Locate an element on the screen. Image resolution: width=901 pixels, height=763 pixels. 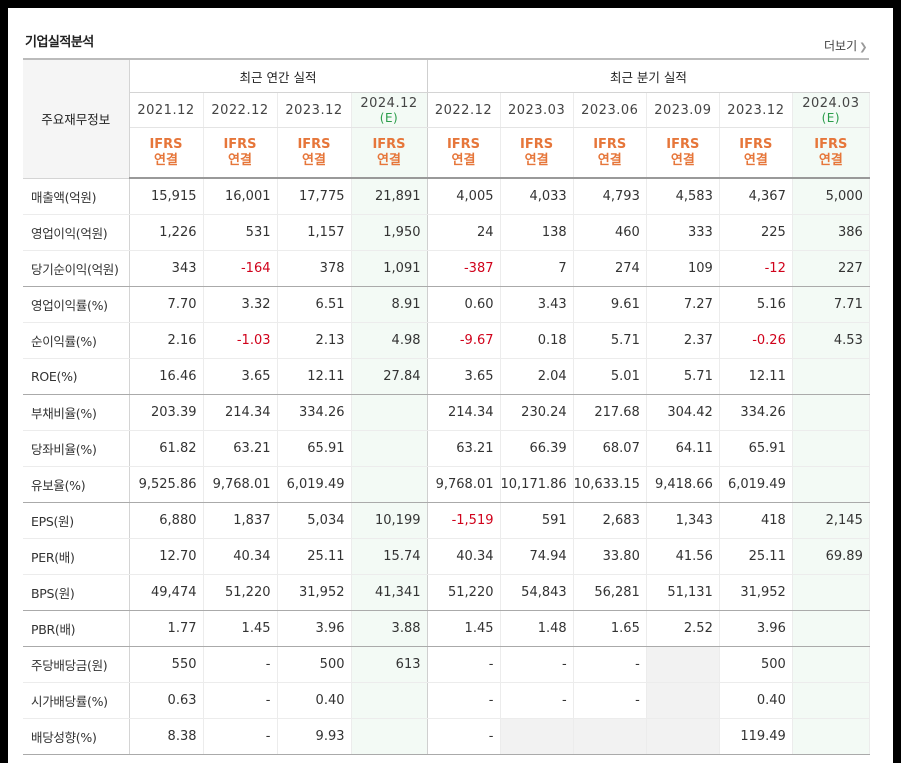
table-cell: 1.65 is located at coordinates (610, 628).